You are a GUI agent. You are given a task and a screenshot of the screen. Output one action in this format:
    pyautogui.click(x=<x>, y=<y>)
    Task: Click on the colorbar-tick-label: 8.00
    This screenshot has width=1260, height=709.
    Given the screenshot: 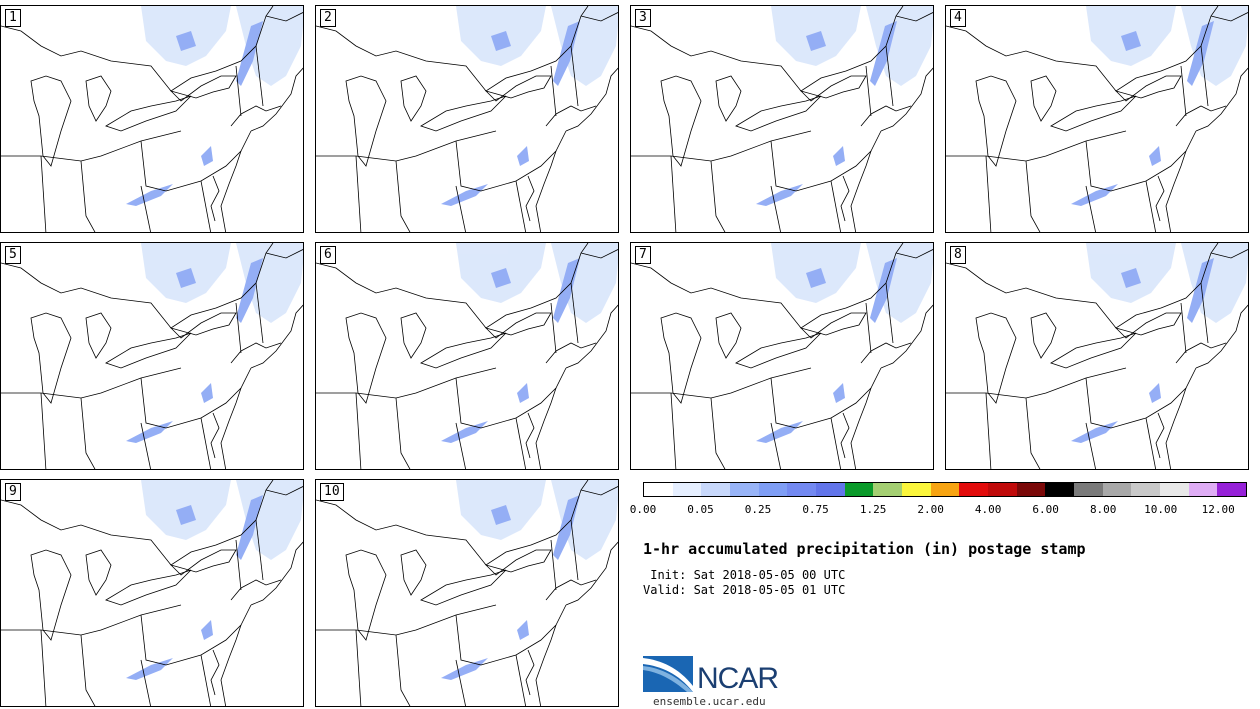 What is the action you would take?
    pyautogui.click(x=1103, y=509)
    